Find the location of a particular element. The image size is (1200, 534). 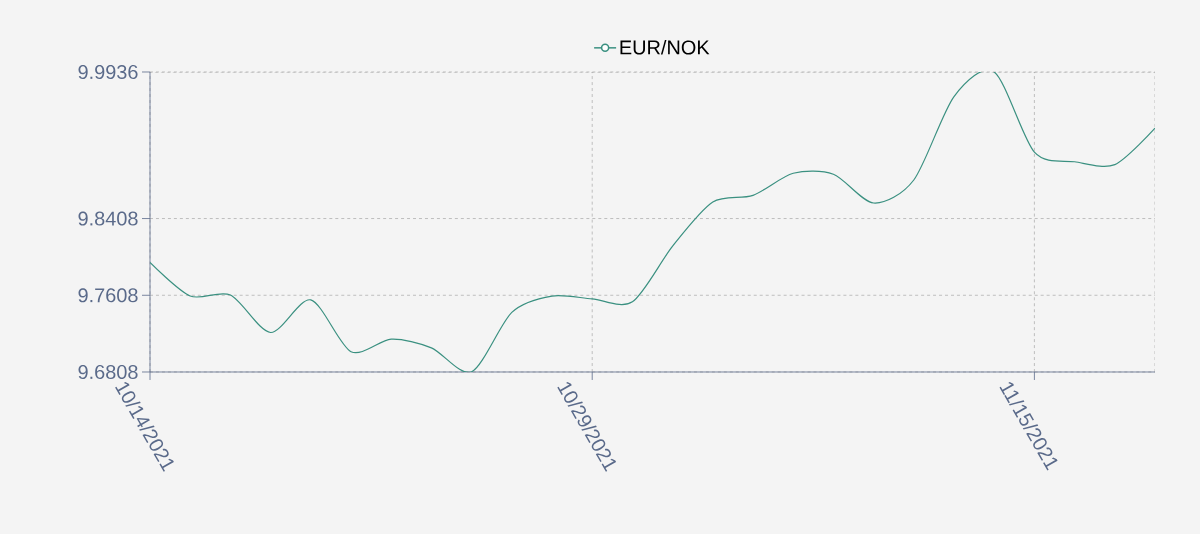

legend-label: EUR/NOK is located at coordinates (665, 47).